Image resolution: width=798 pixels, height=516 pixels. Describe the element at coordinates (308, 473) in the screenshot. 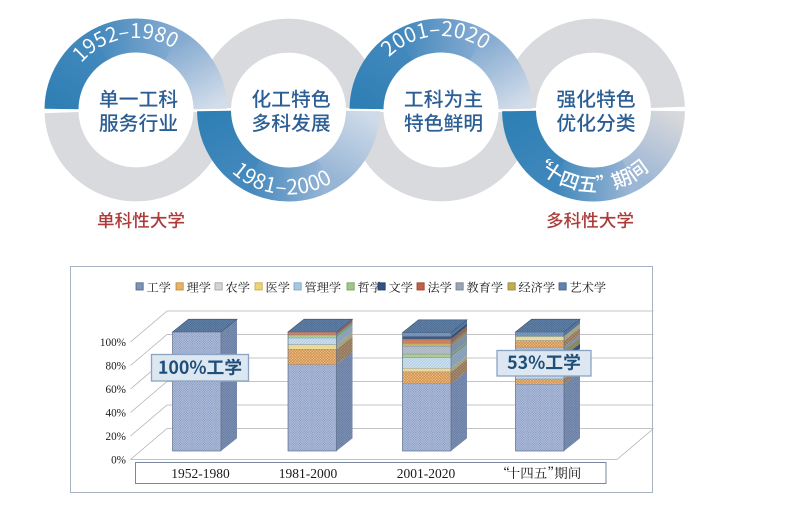

I see `svg-text: 1981-2000` at that location.